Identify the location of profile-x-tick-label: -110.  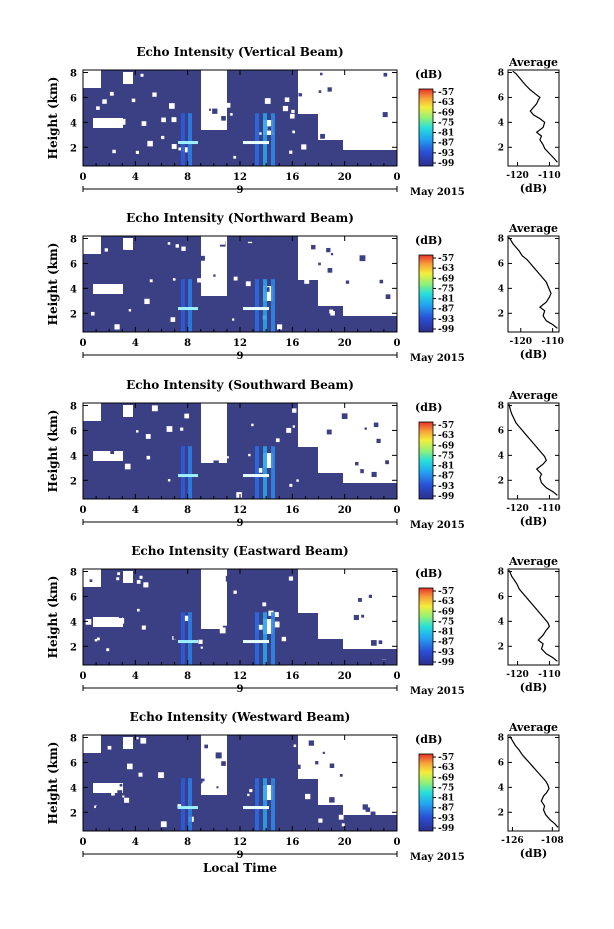
(549, 176).